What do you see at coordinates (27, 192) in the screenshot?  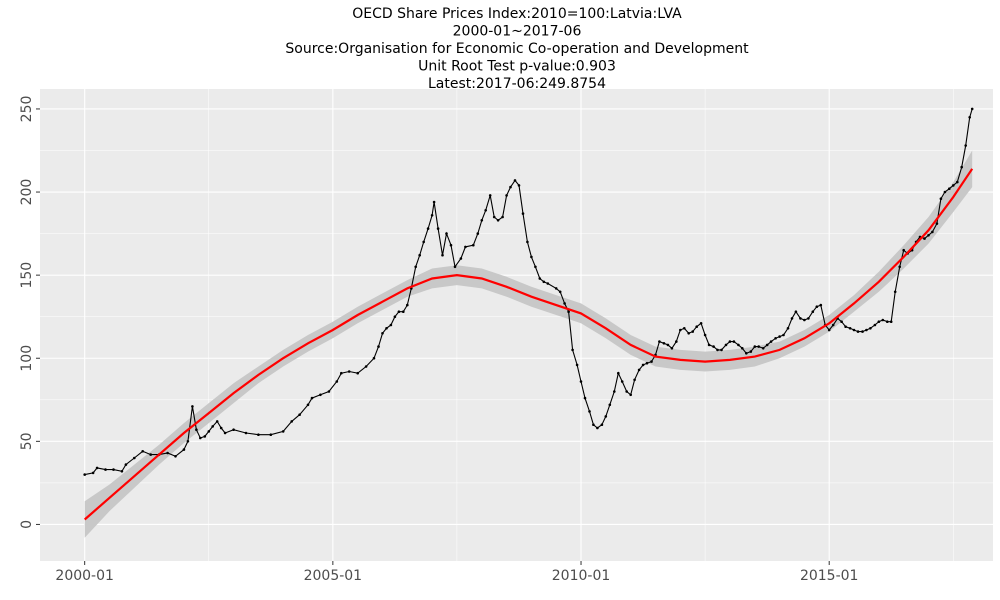 I see `y-tick-label: 200` at bounding box center [27, 192].